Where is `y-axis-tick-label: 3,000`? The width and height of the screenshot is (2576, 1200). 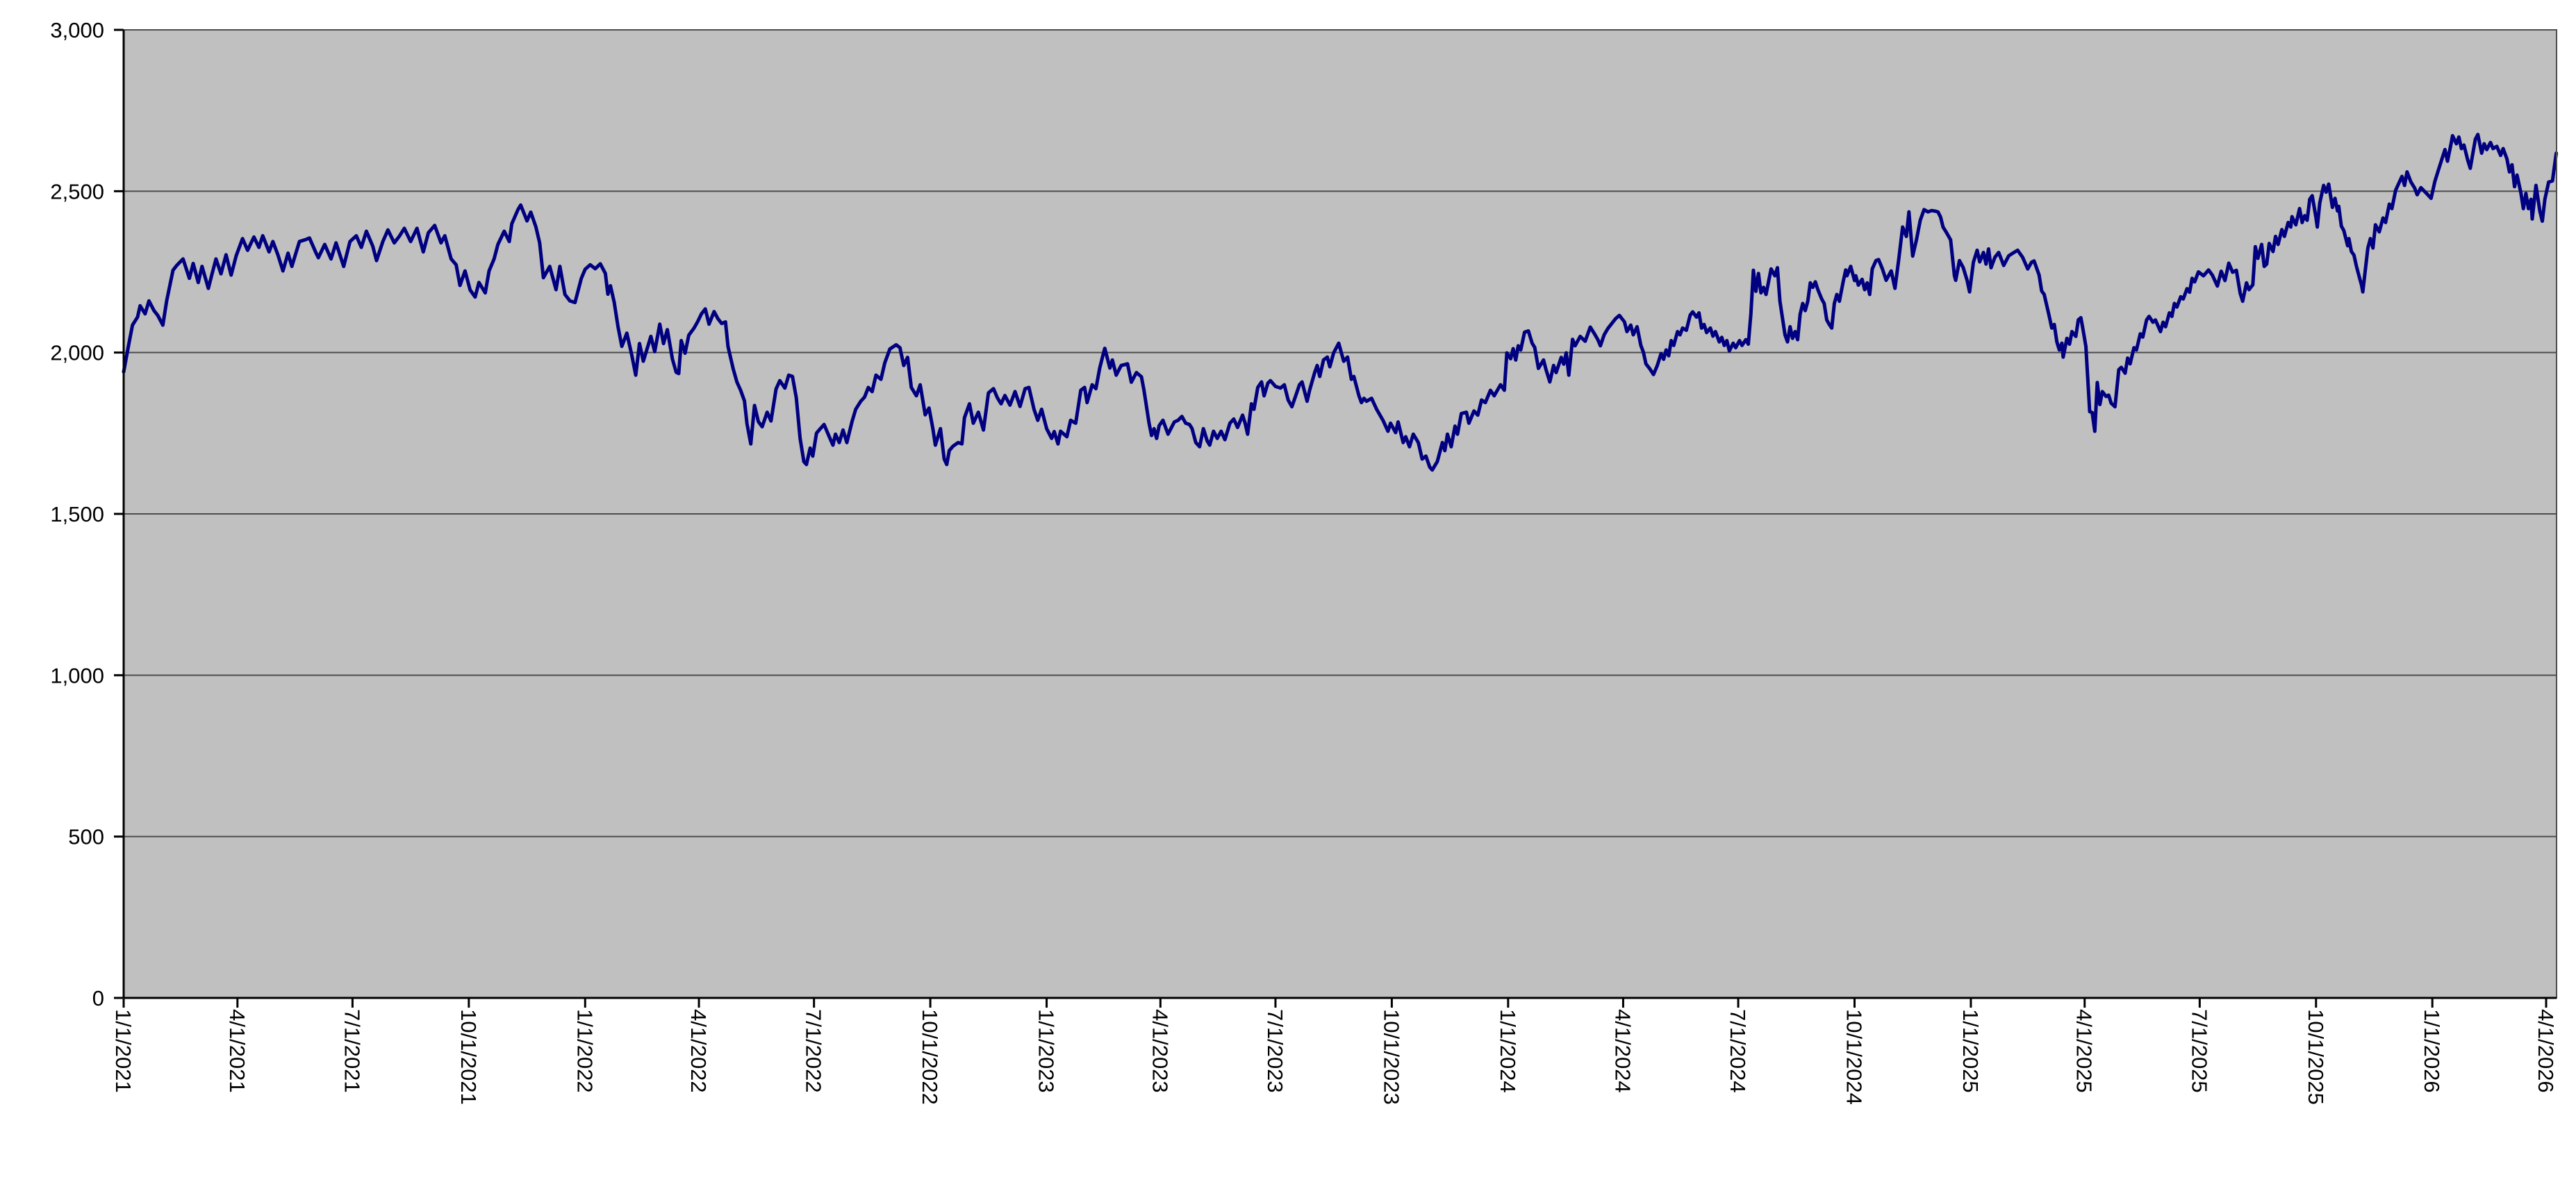
y-axis-tick-label: 3,000 is located at coordinates (77, 30).